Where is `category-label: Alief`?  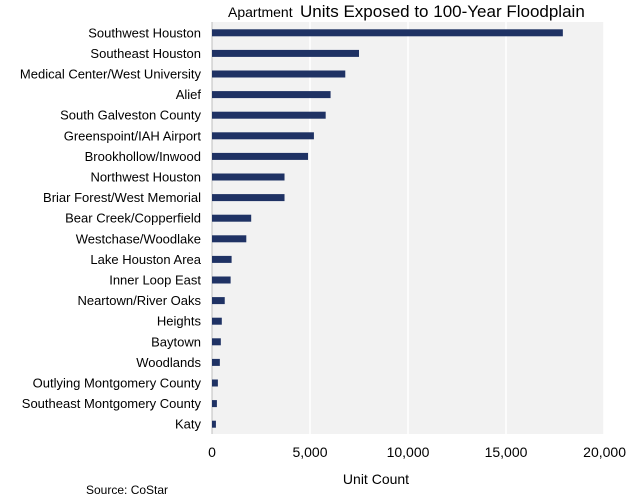 category-label: Alief is located at coordinates (189, 94).